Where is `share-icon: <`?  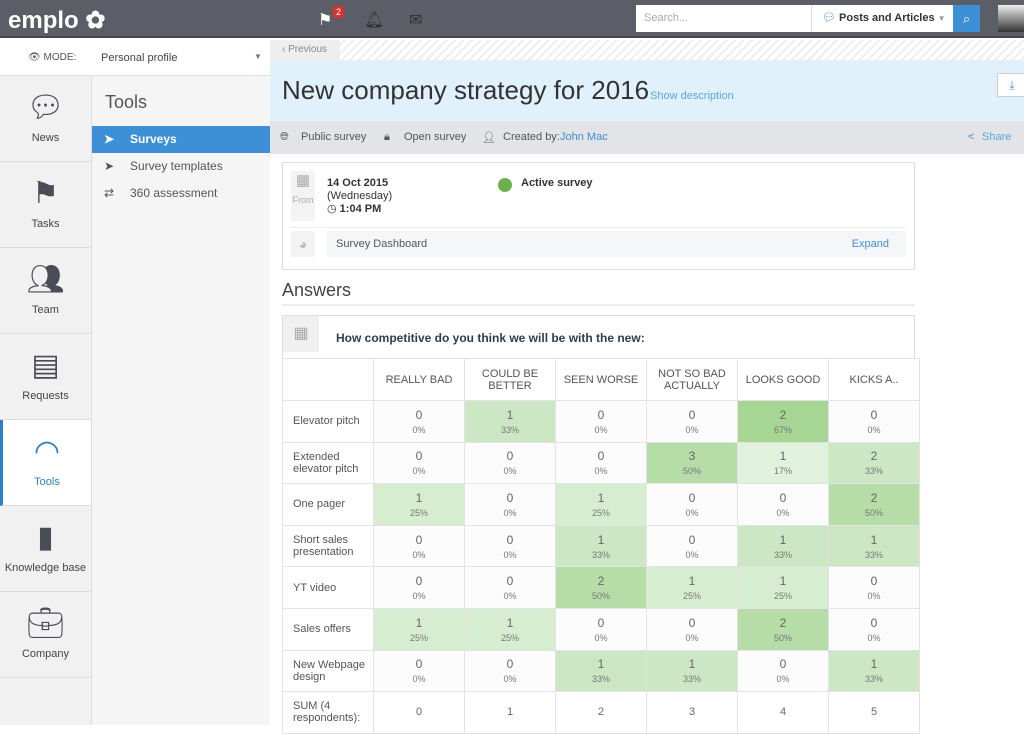 share-icon: < is located at coordinates (971, 137).